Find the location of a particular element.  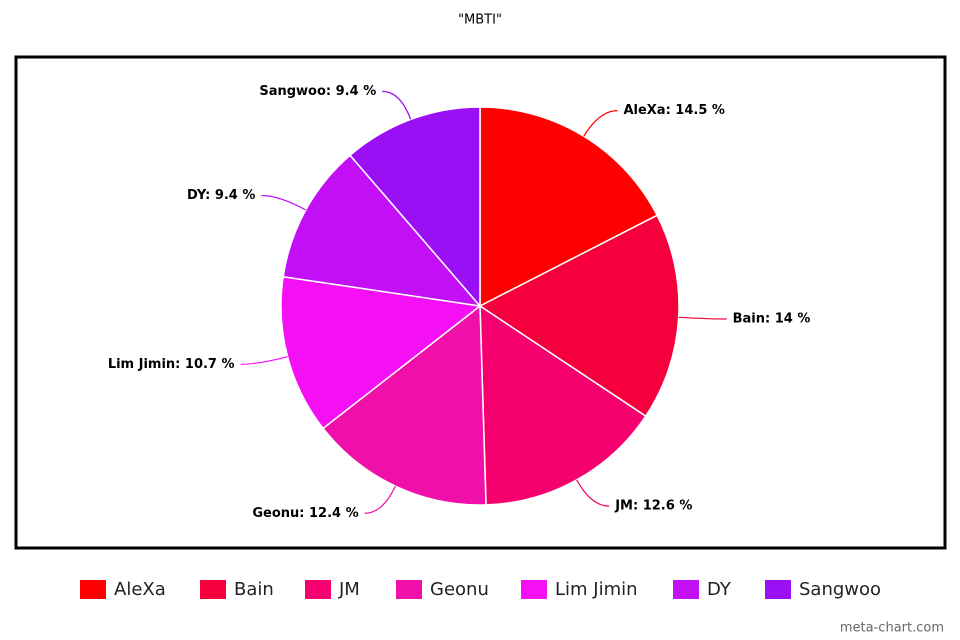

chart-title: "MBTI" is located at coordinates (480, 20).